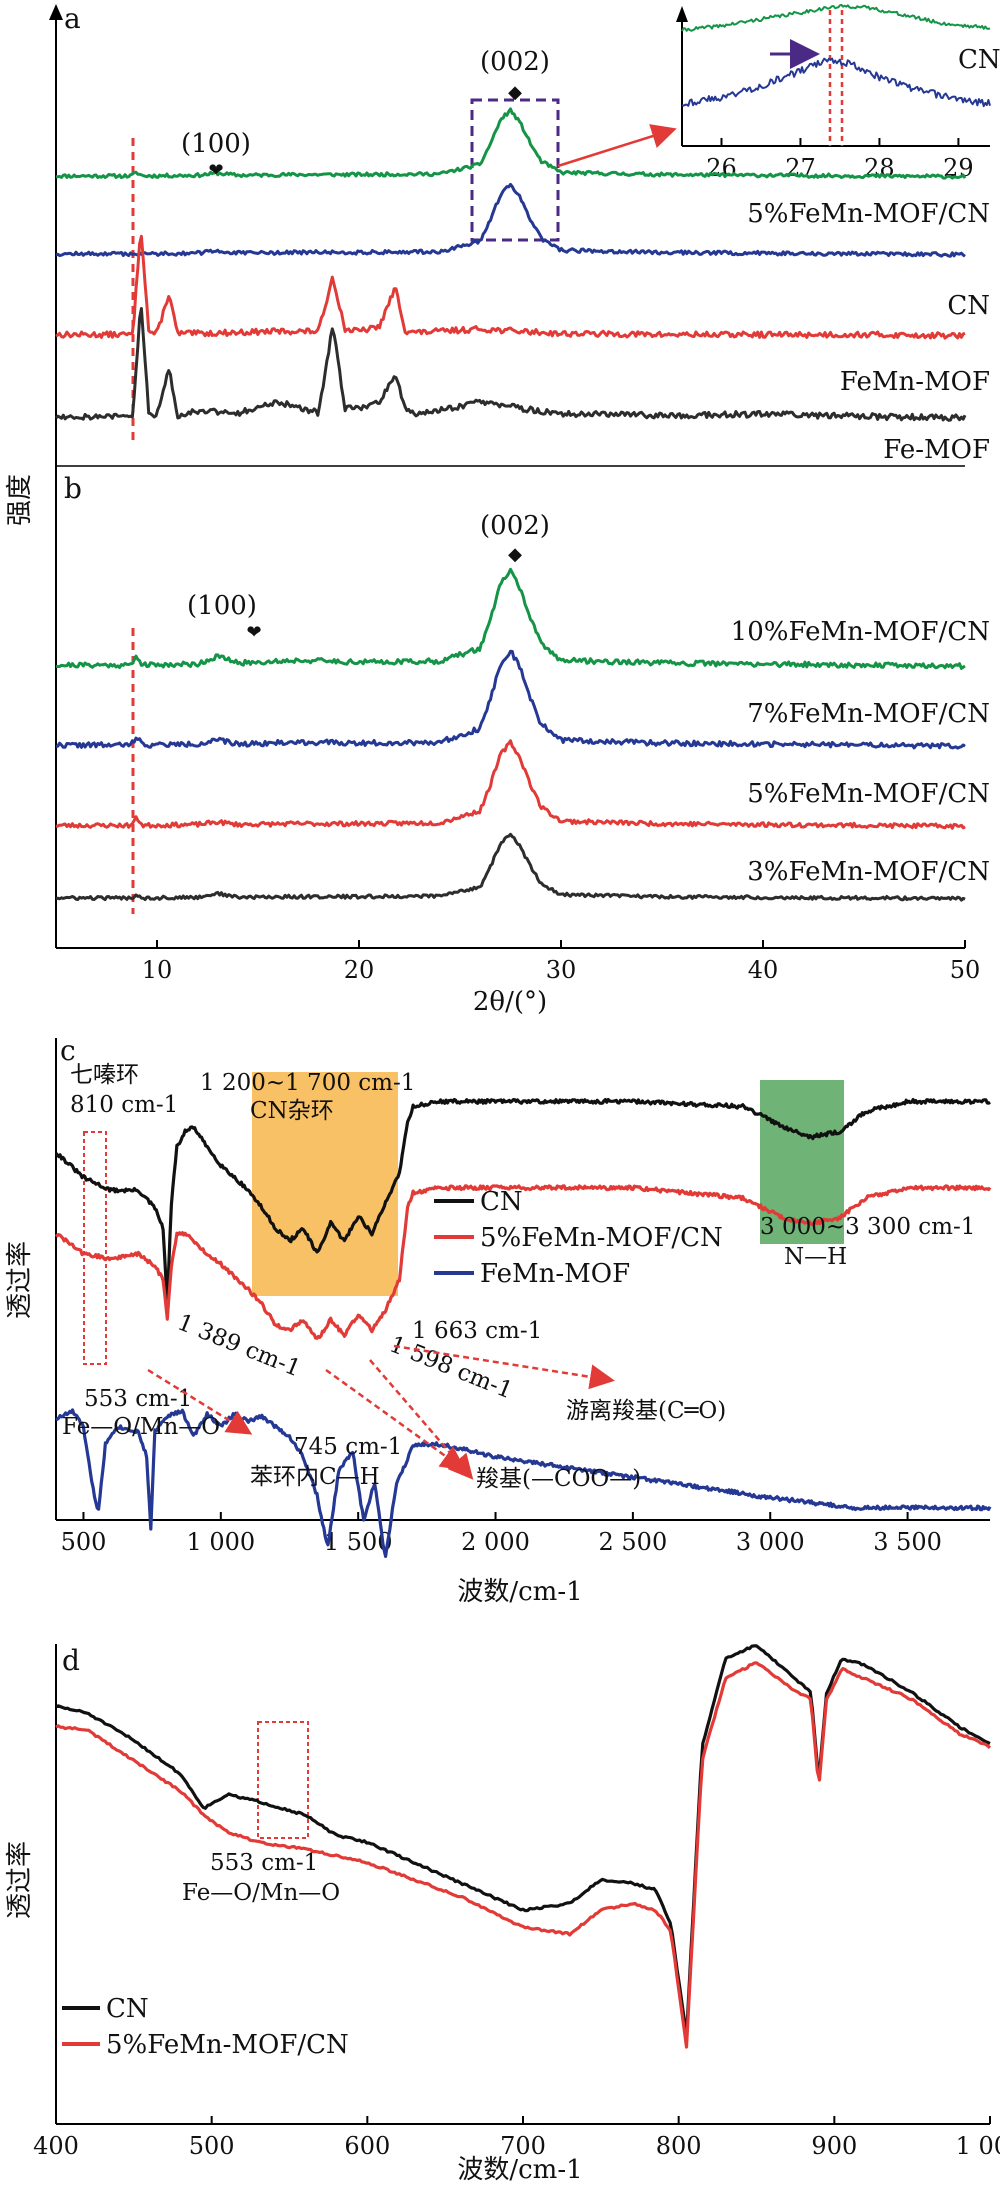  Describe the element at coordinates (501, 1202) in the screenshot. I see `legend-c-cn: CN` at that location.